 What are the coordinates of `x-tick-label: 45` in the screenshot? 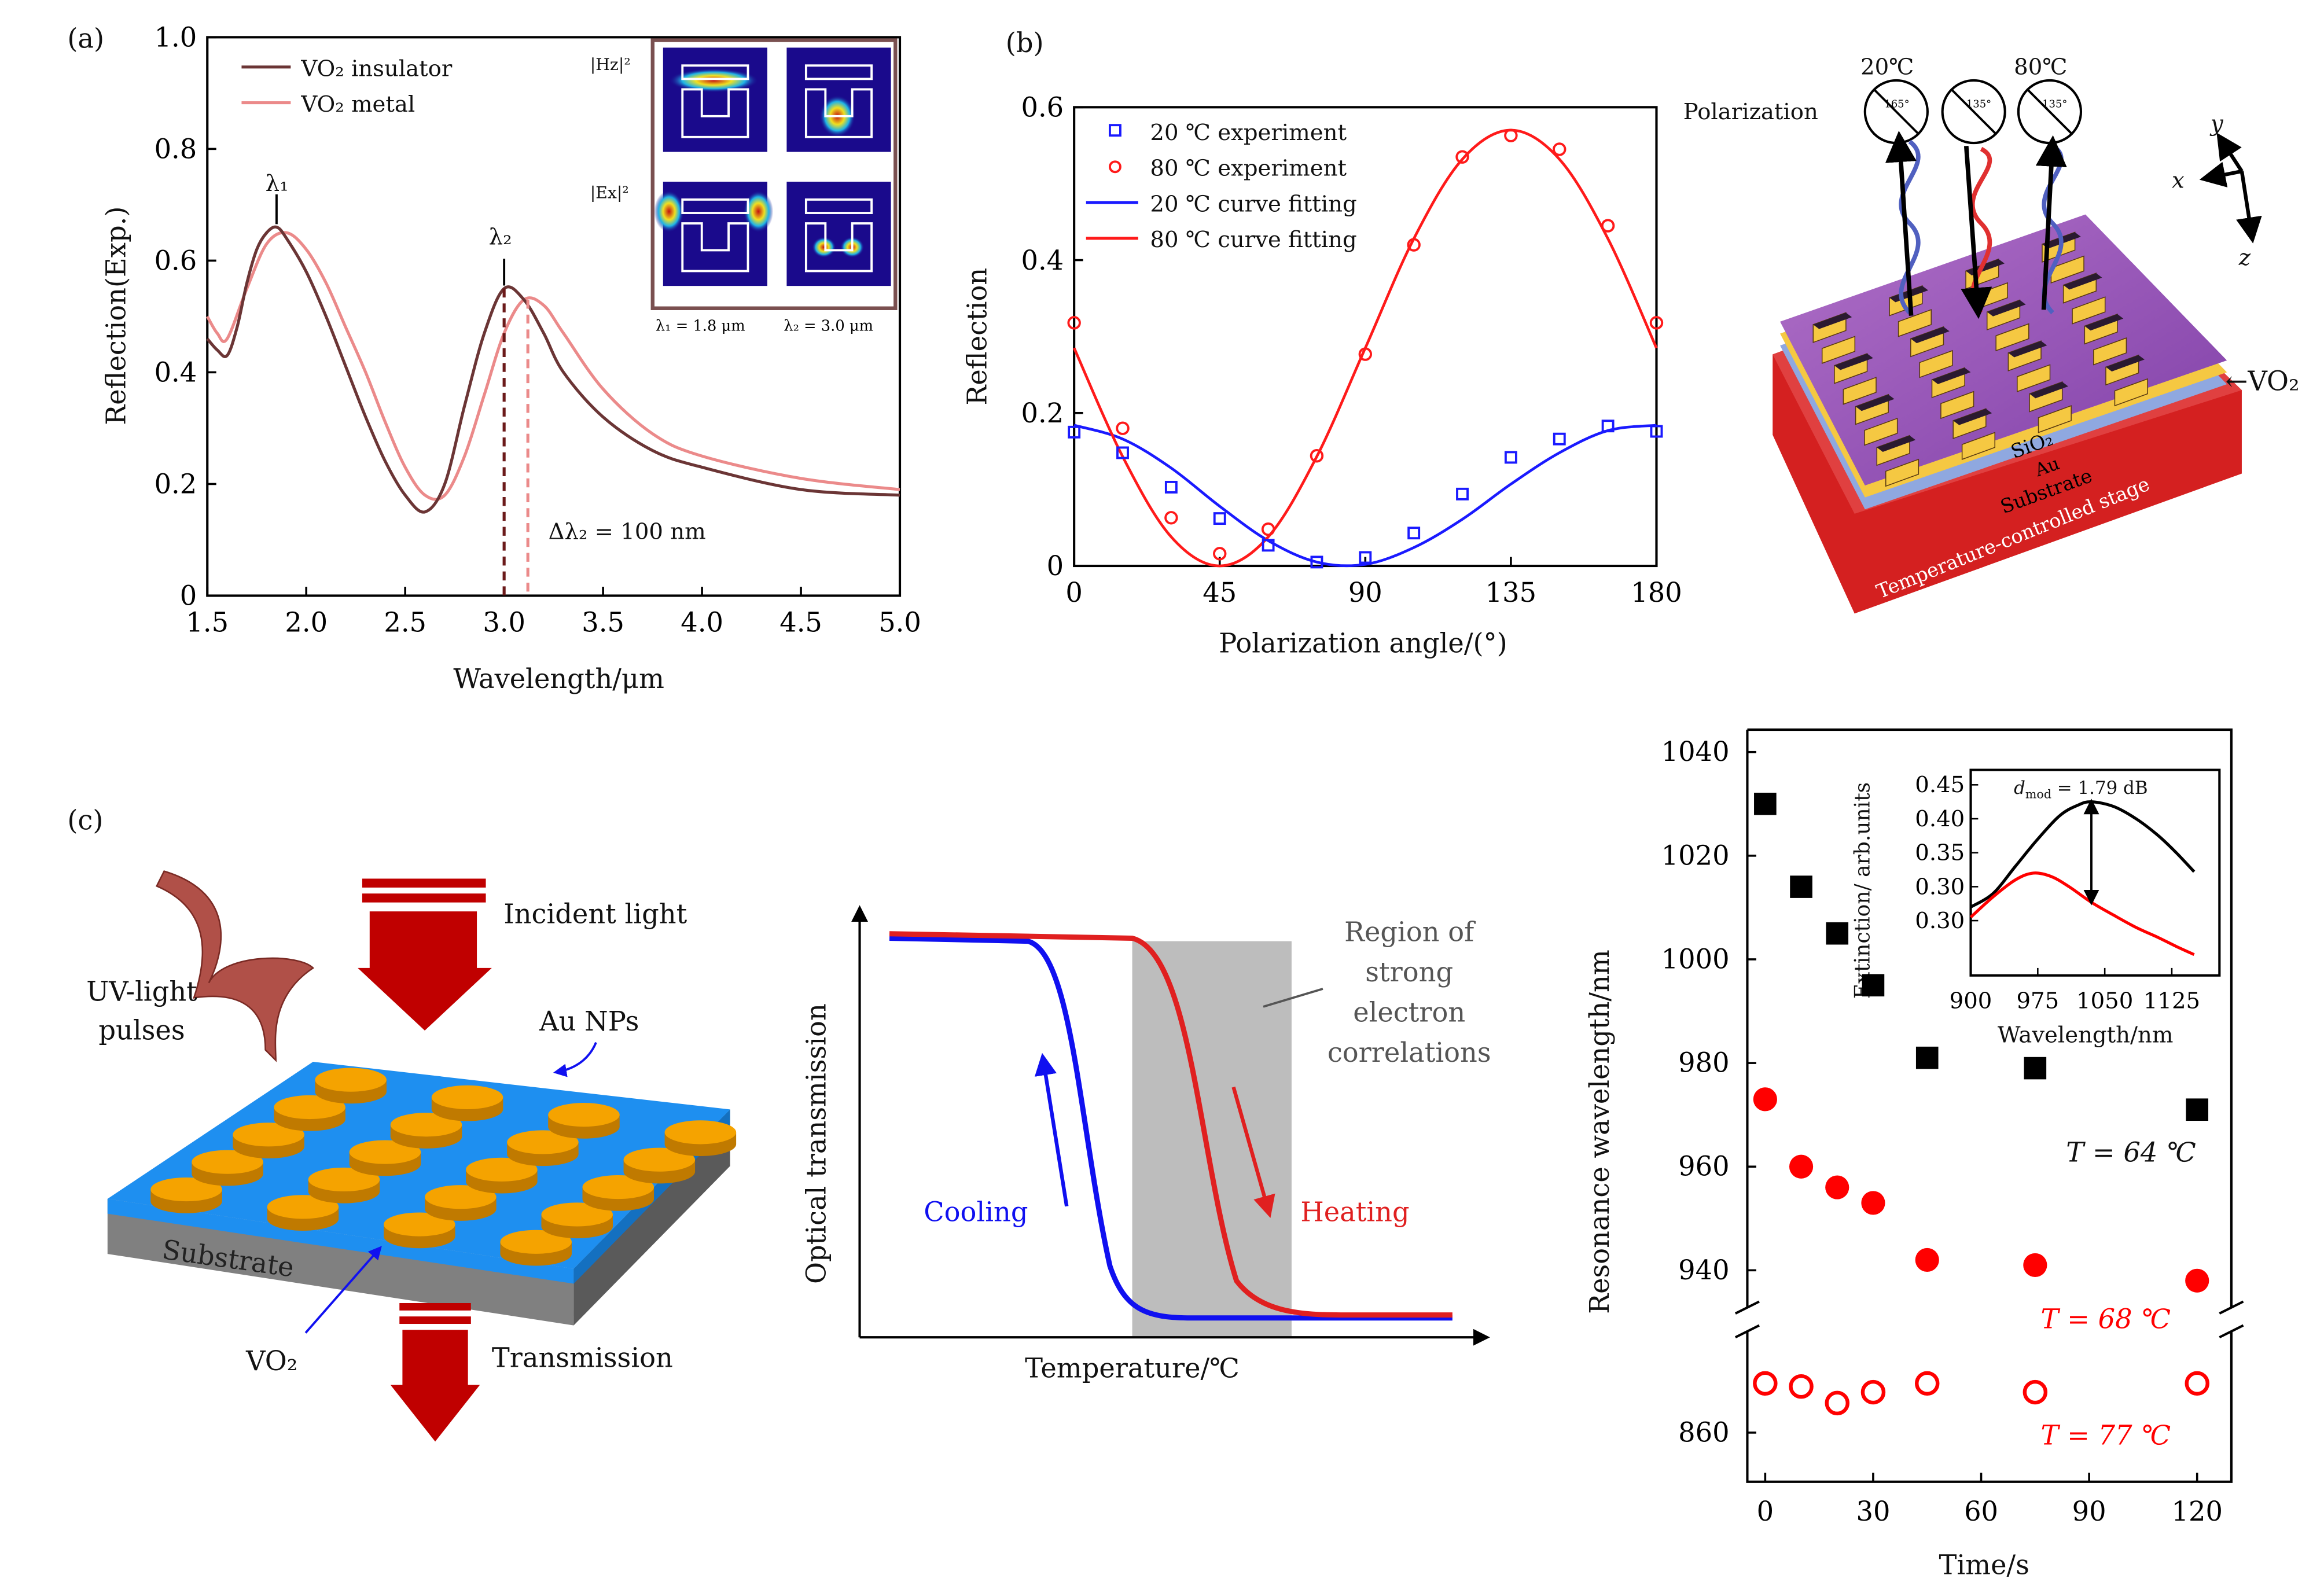 It's located at (1220, 592).